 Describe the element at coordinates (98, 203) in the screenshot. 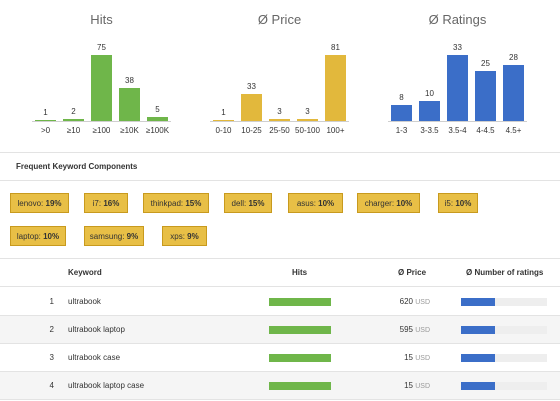

I see `keyword-tag-word: i7:` at that location.